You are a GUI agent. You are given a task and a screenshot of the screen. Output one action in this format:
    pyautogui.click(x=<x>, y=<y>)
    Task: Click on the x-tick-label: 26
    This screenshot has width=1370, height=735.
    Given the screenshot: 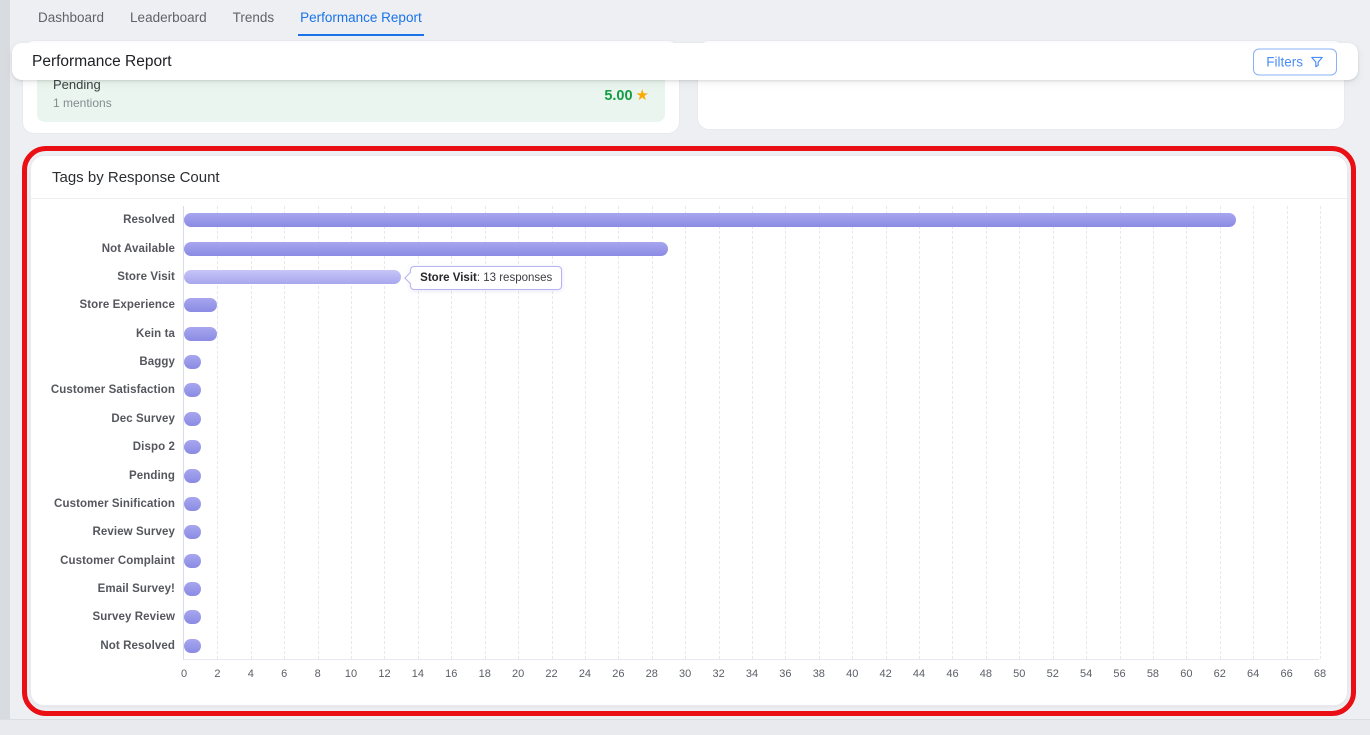 What is the action you would take?
    pyautogui.click(x=618, y=674)
    